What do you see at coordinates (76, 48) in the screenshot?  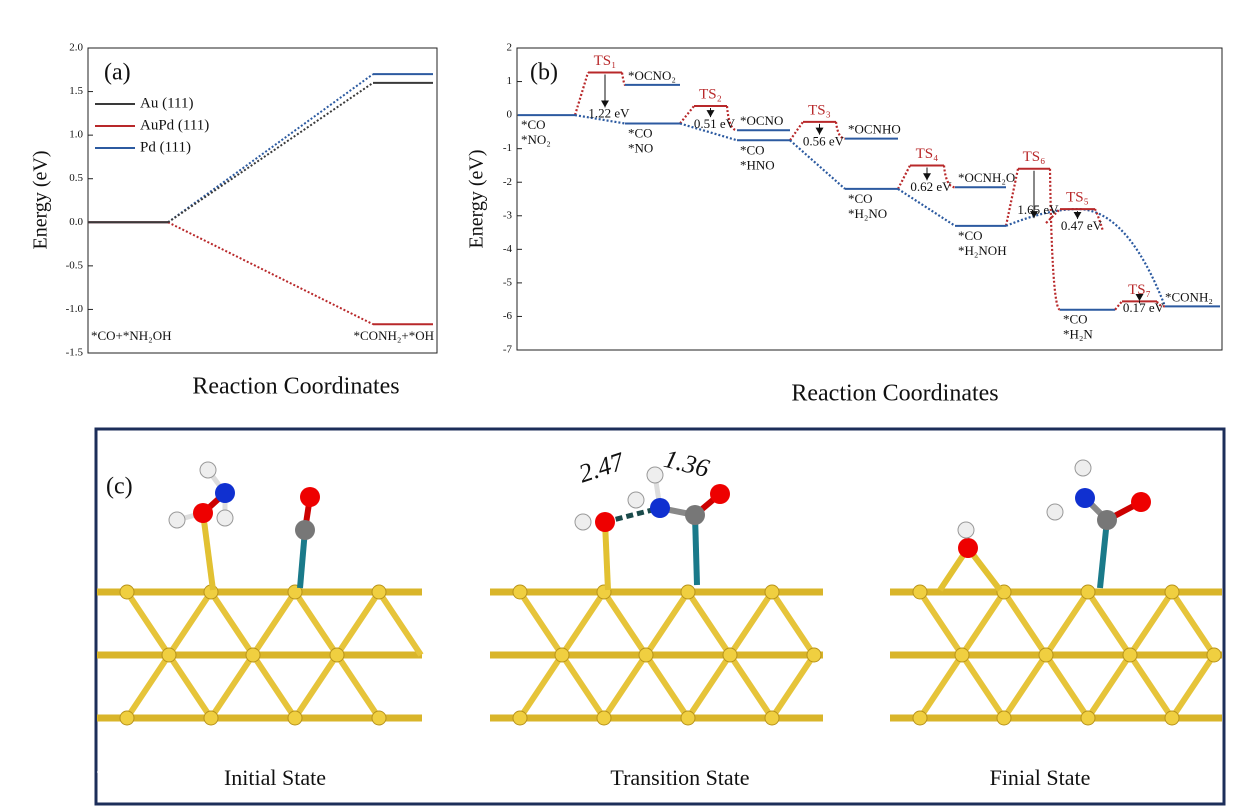 I see `y-tick-label: 2.0` at bounding box center [76, 48].